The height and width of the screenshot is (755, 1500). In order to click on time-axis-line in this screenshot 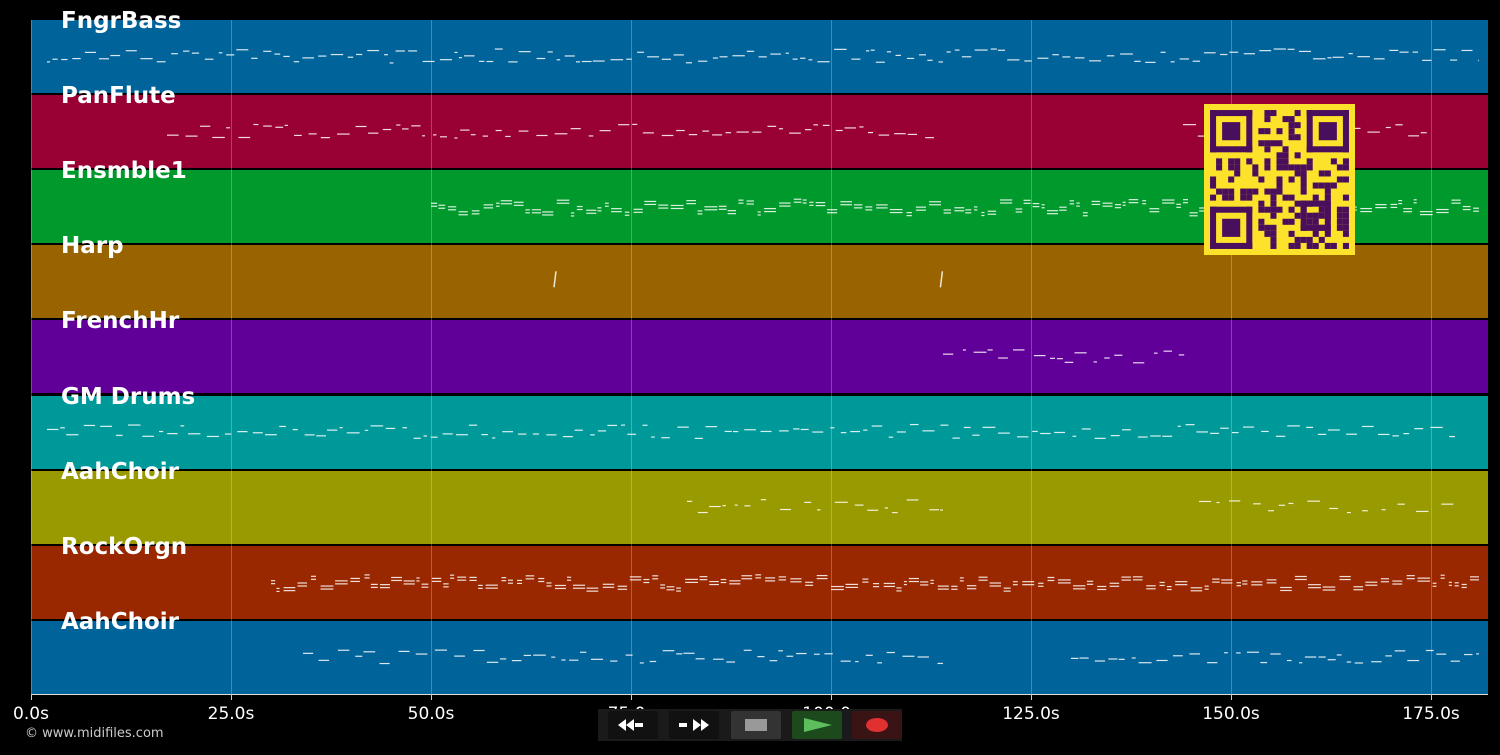, I will do `click(759, 694)`.